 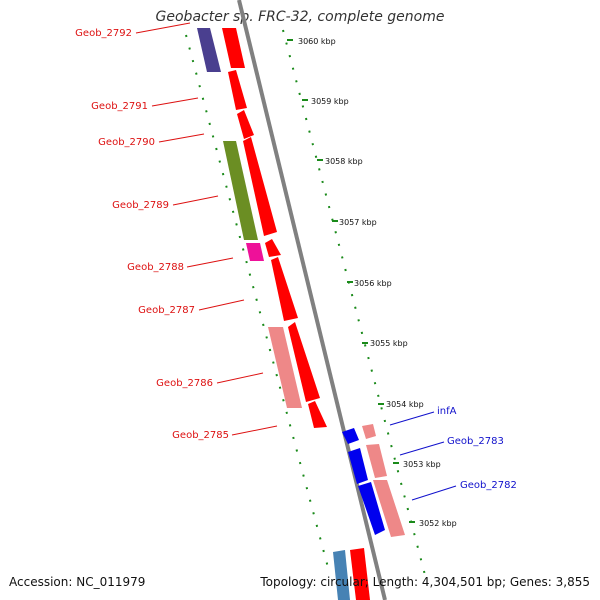 I want to click on gene-label-geob-2786: Geob_2786, so click(x=184, y=383).